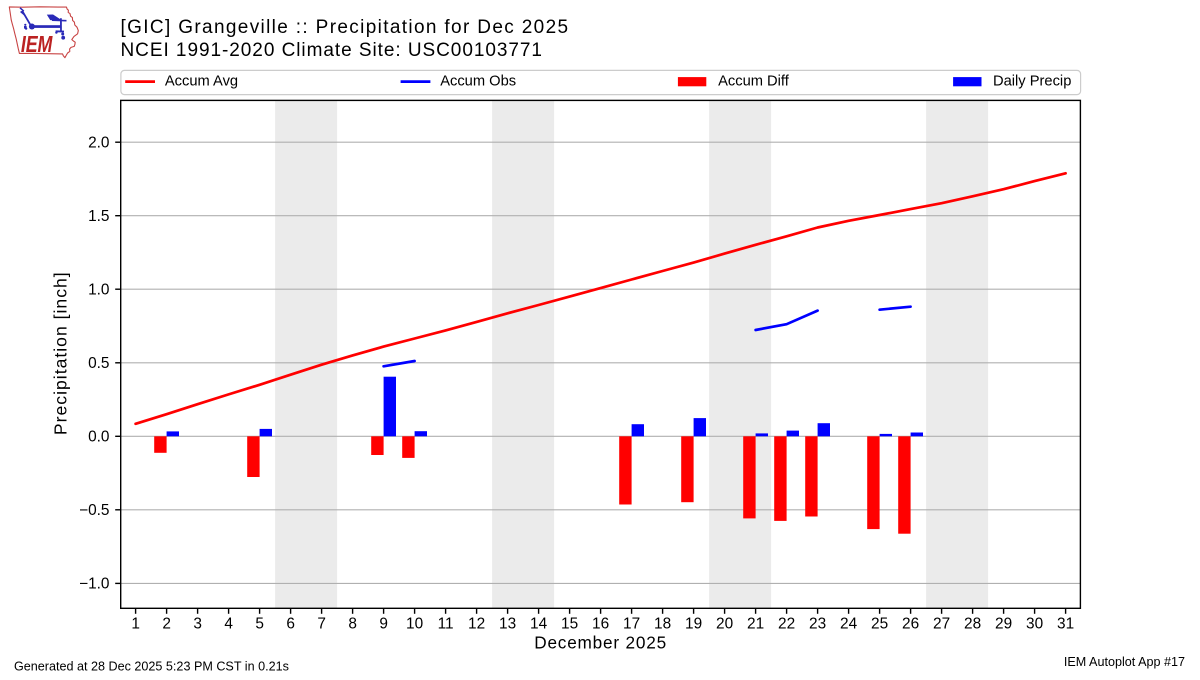 Image resolution: width=1200 pixels, height=680 pixels. What do you see at coordinates (569, 623) in the screenshot?
I see `svg-text: 15` at bounding box center [569, 623].